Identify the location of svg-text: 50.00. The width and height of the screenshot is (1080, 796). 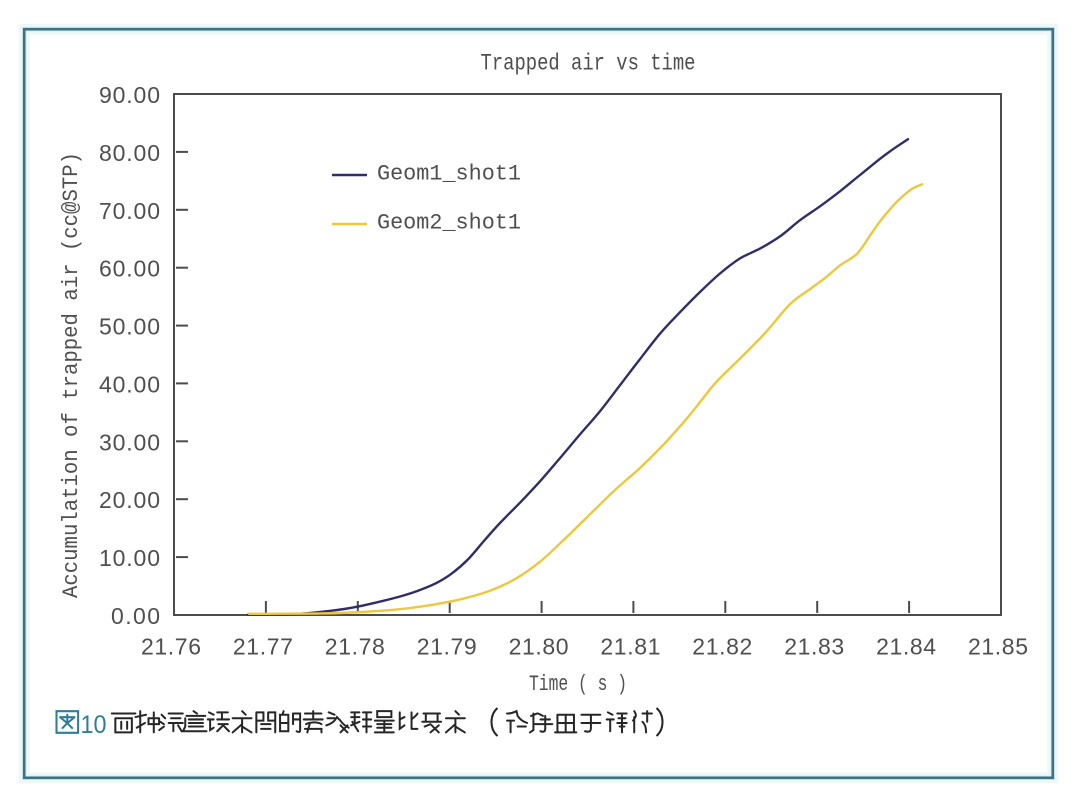
(129, 327).